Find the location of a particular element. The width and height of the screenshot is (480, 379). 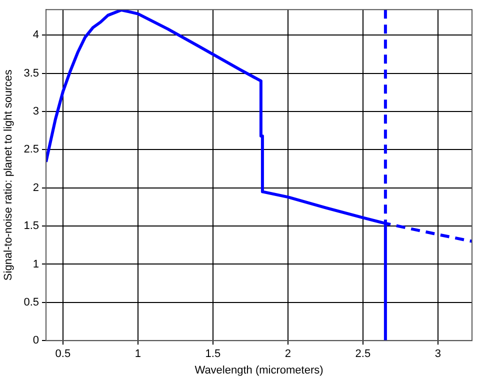

y-tick-label: 2 is located at coordinates (35, 188).